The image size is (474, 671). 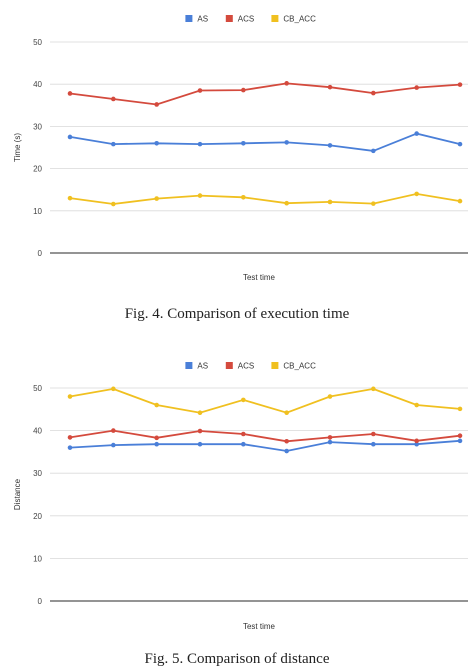 I want to click on figure-5-caption: Fig. 5. Comparison of distance, so click(x=237, y=659).